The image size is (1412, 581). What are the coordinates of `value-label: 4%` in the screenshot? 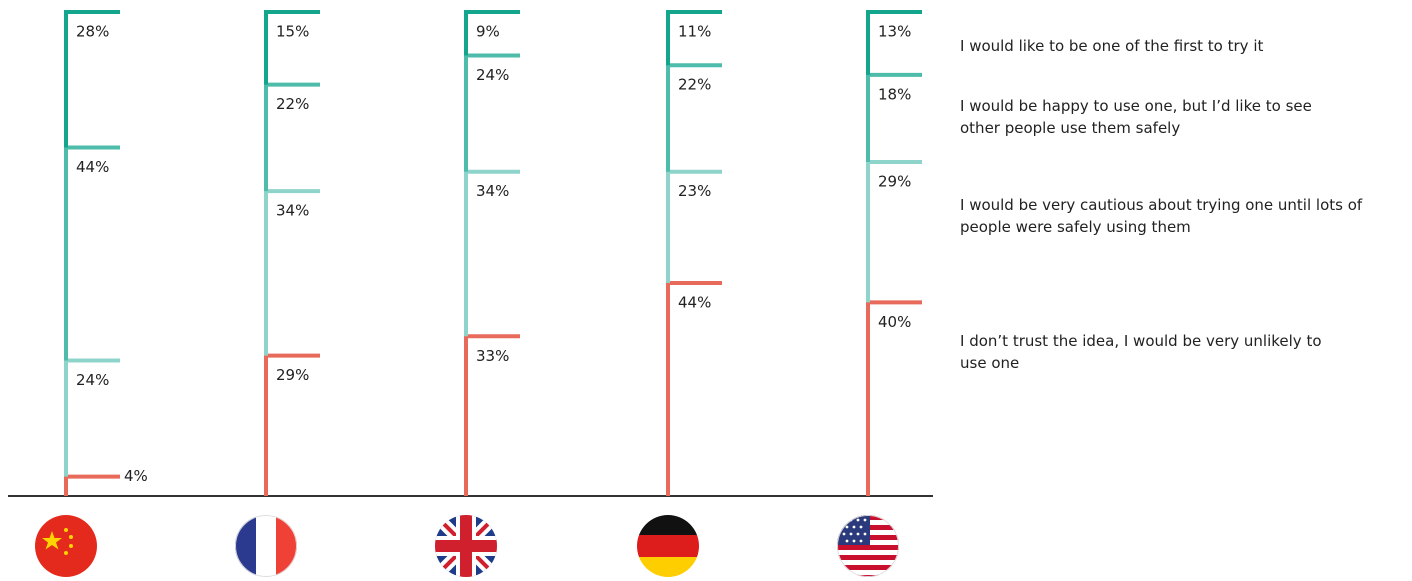 It's located at (136, 476).